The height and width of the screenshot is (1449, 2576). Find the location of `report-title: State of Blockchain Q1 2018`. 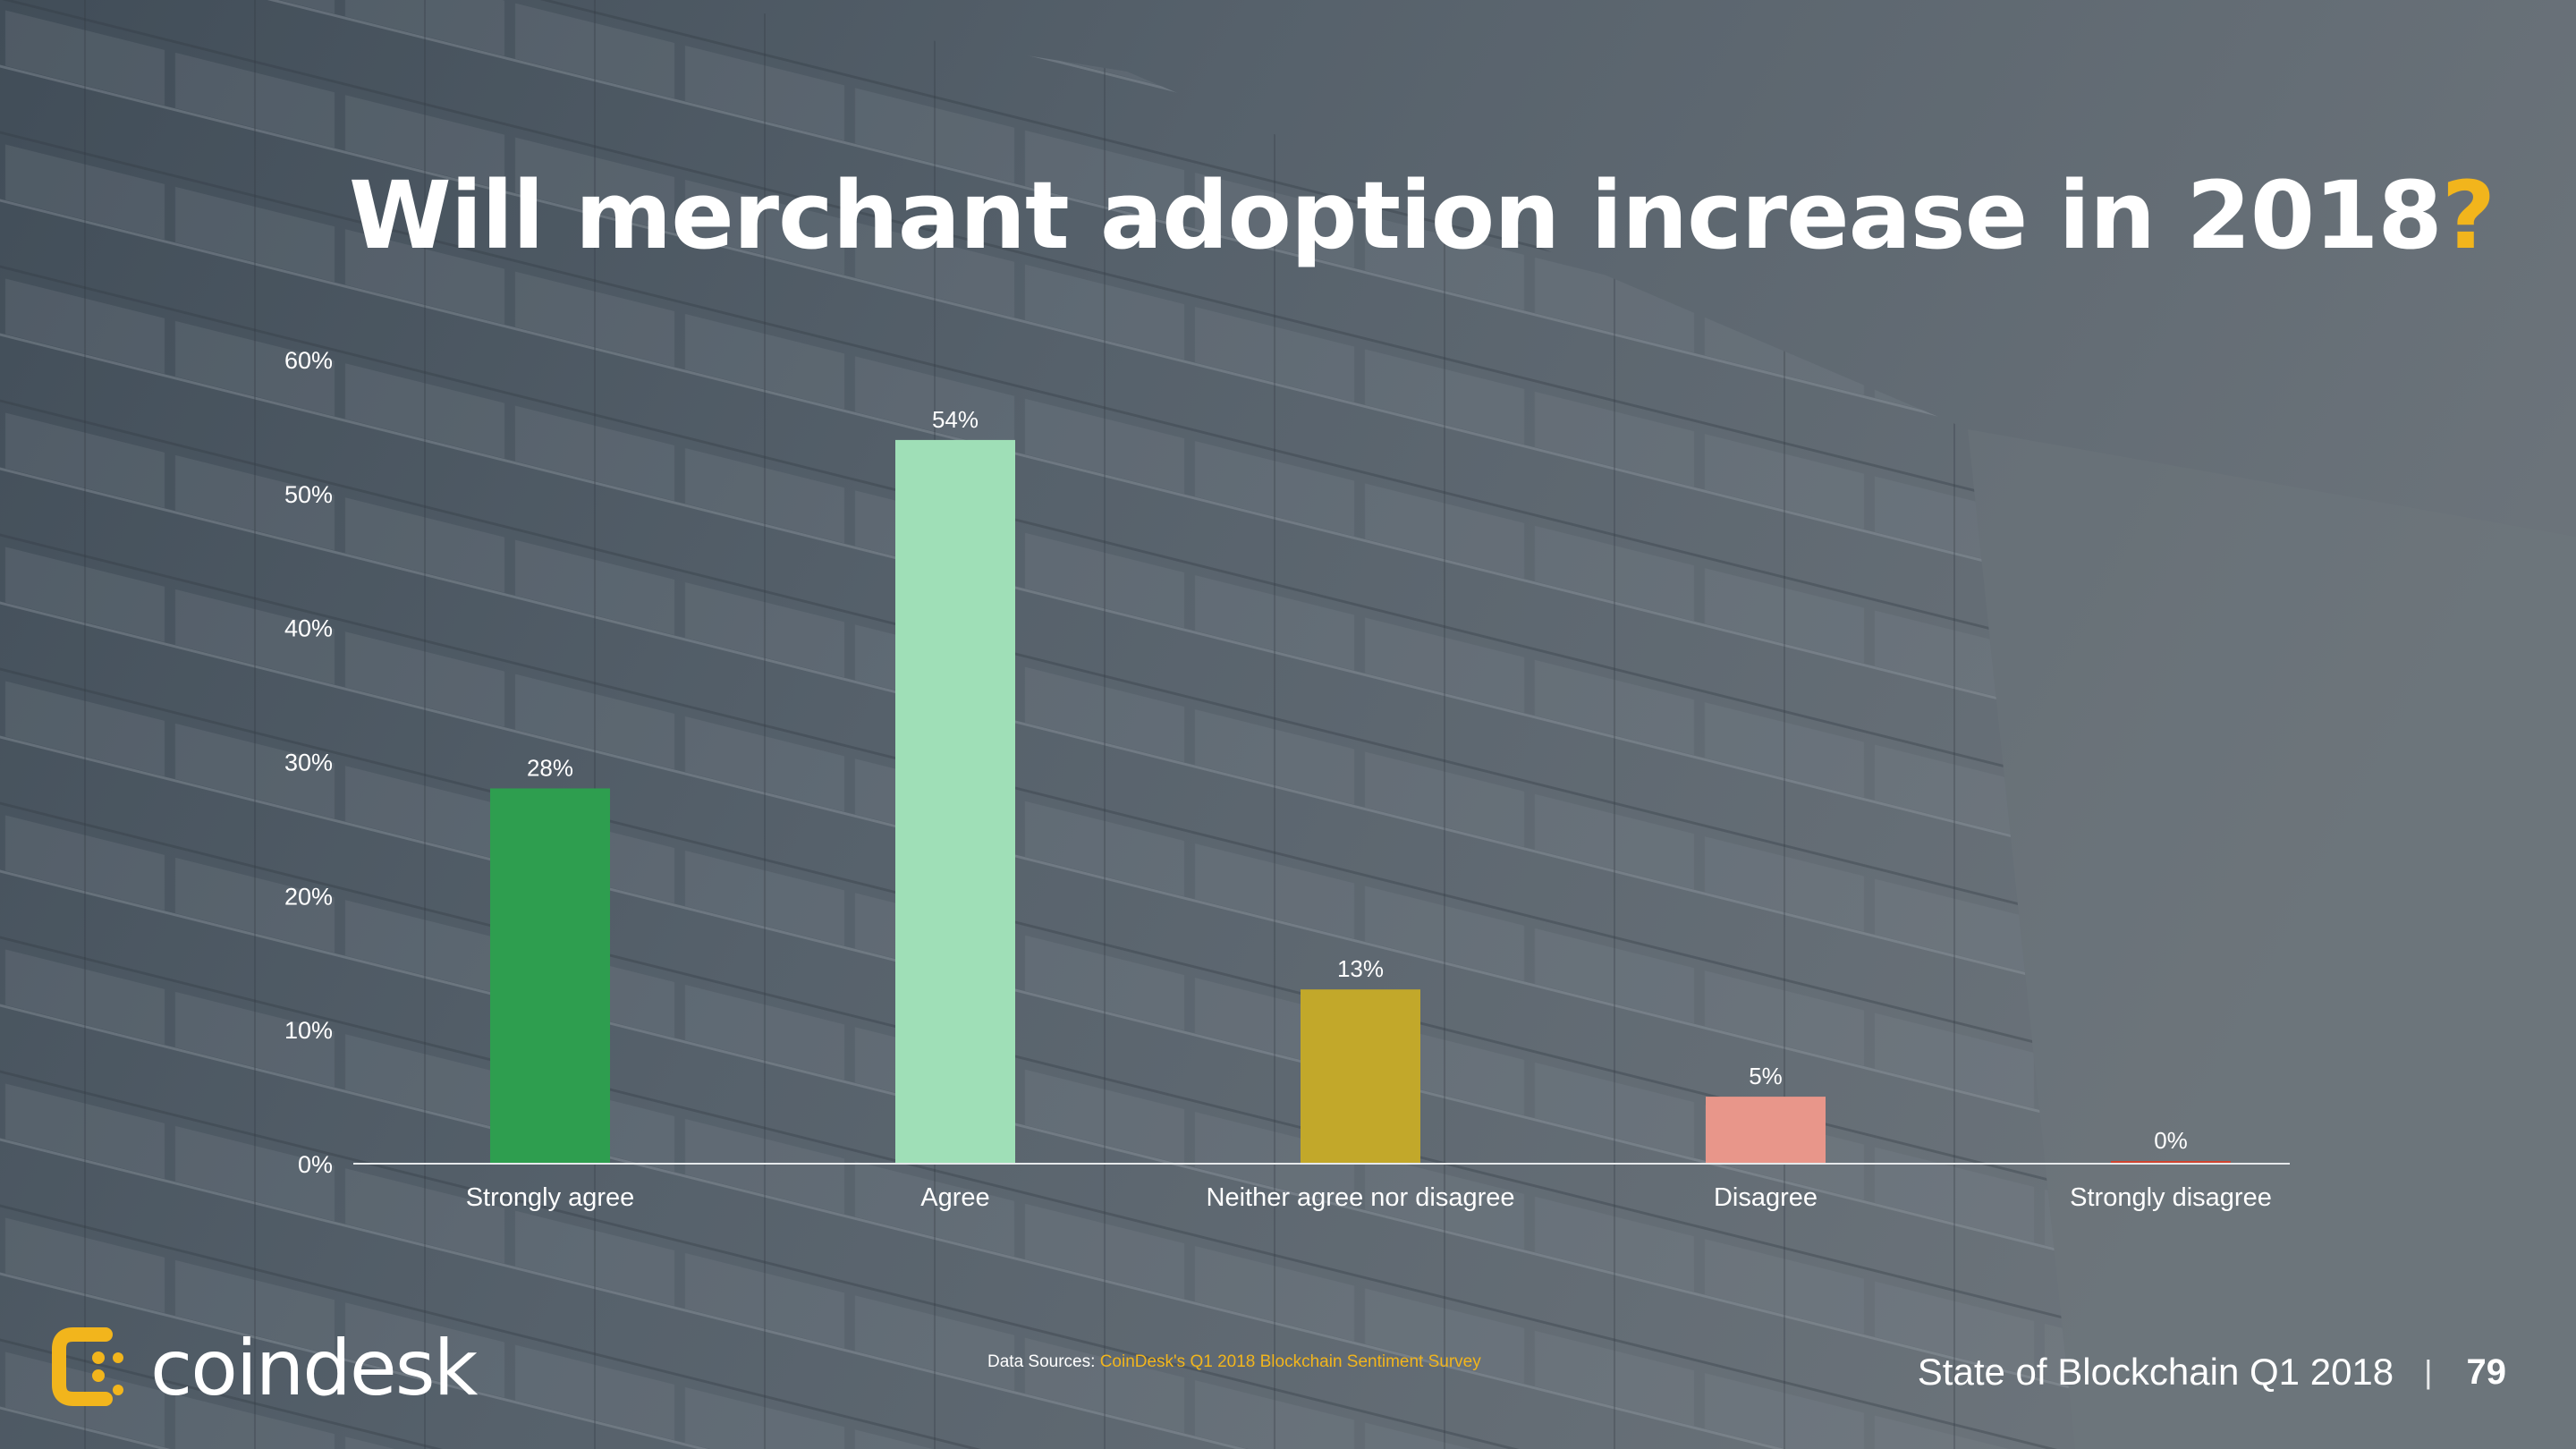

report-title: State of Blockchain Q1 2018 is located at coordinates (2155, 1372).